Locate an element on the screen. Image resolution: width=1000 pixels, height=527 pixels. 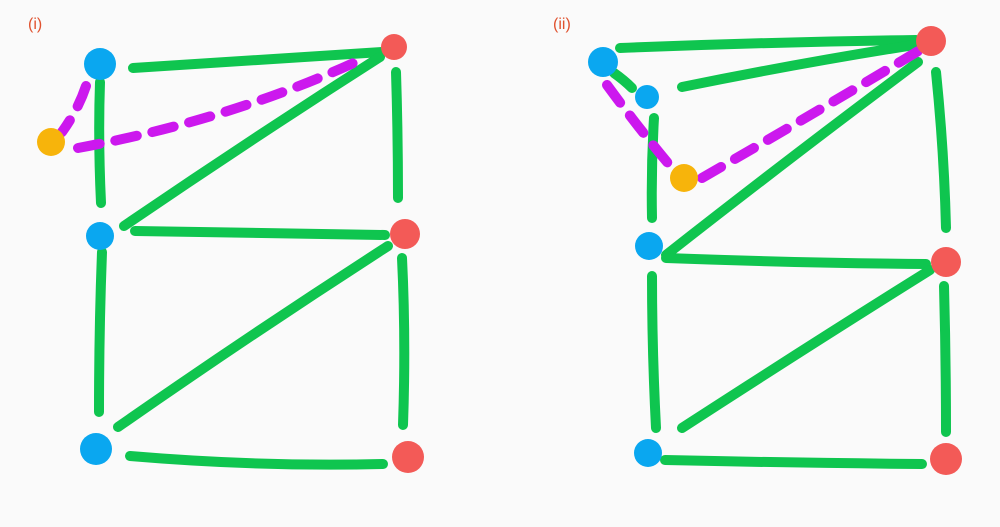
panel-label-i: (i) is located at coordinates (35, 24).